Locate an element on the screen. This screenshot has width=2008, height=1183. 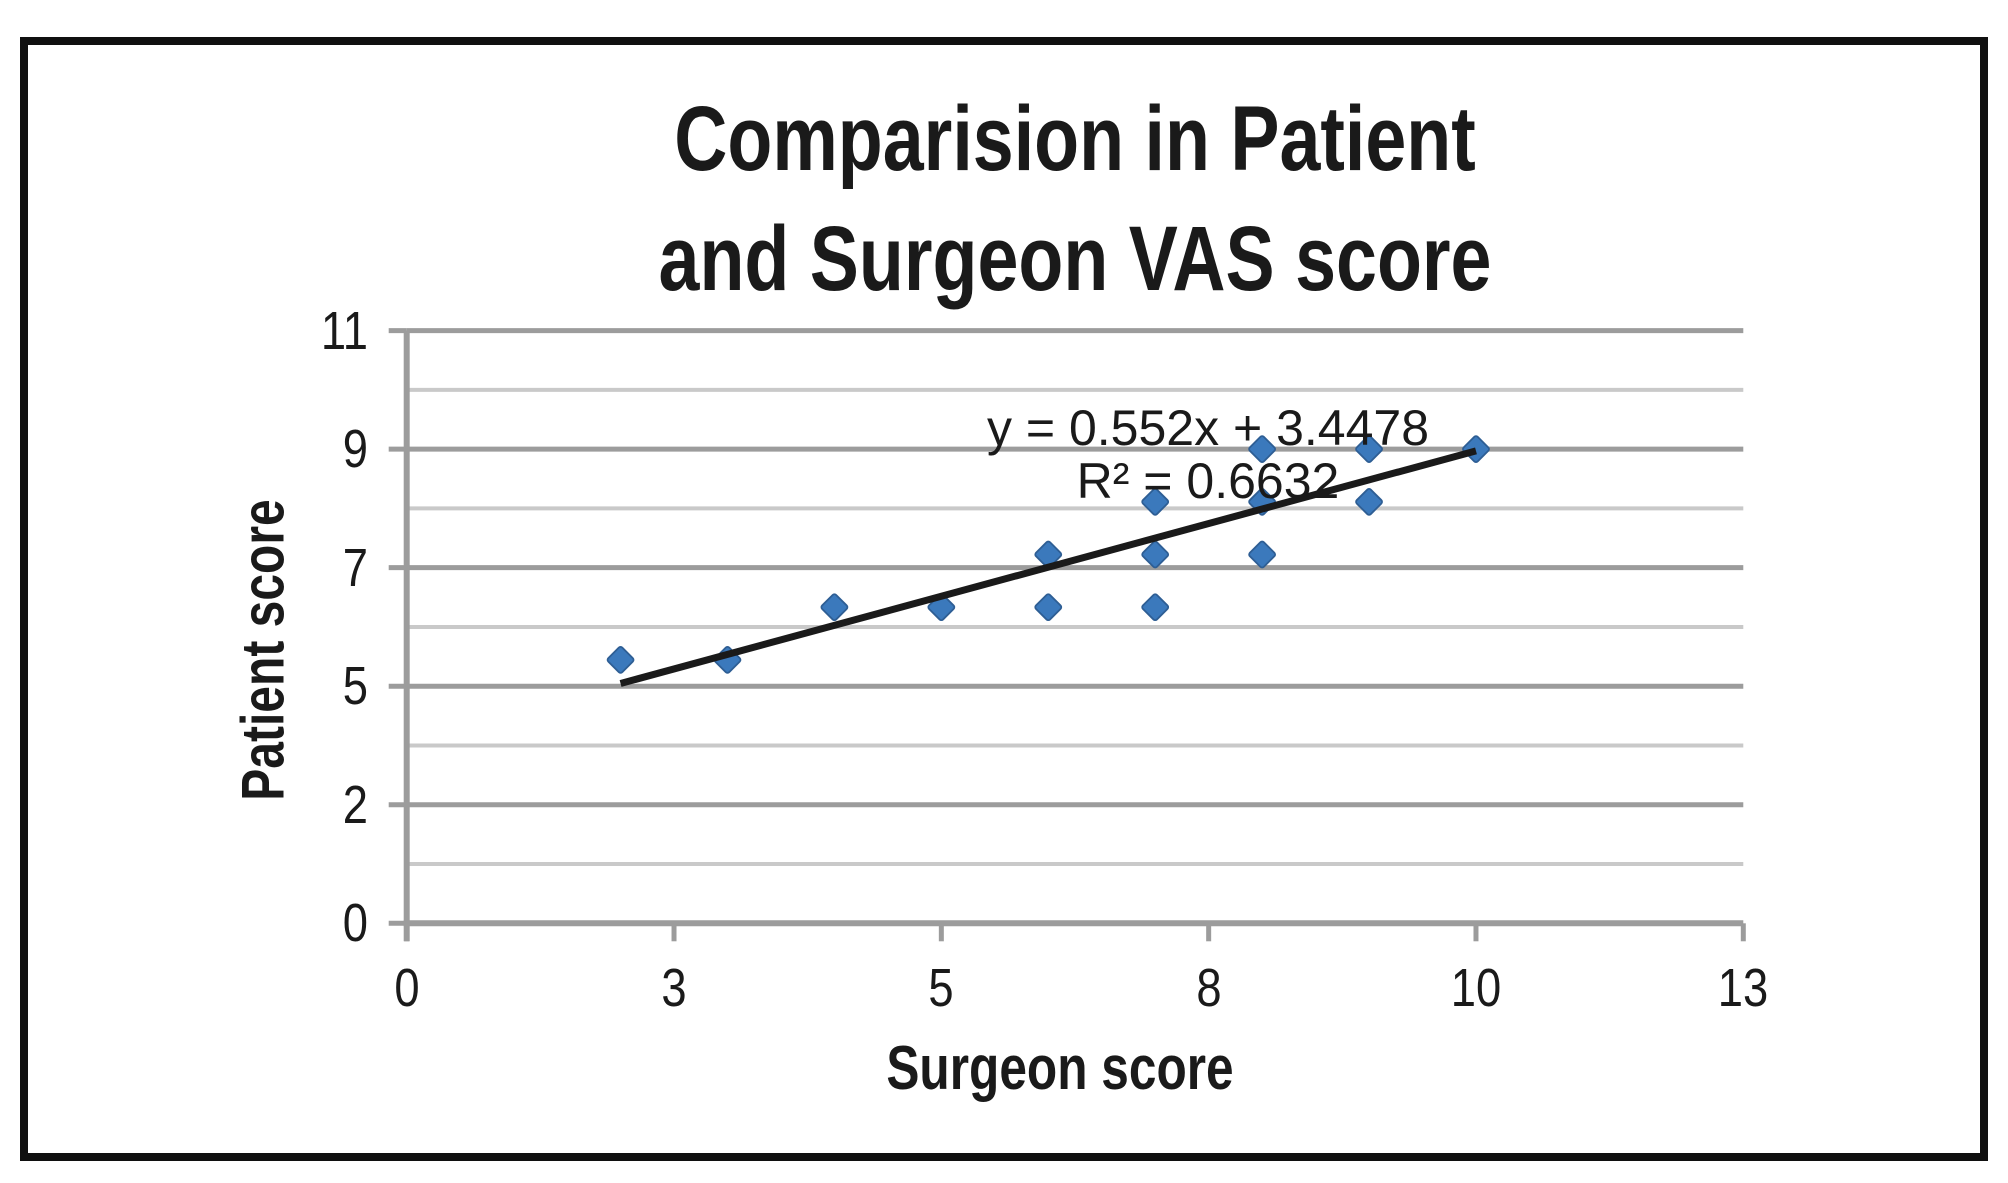
y-tick-label: 5 is located at coordinates (355, 686).